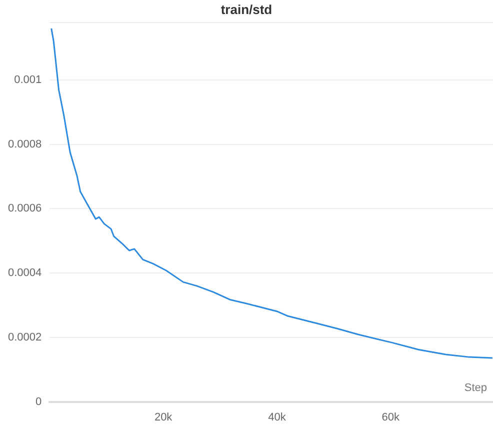 The height and width of the screenshot is (427, 493). What do you see at coordinates (25, 337) in the screenshot?
I see `y-tick-label: 0.0002` at bounding box center [25, 337].